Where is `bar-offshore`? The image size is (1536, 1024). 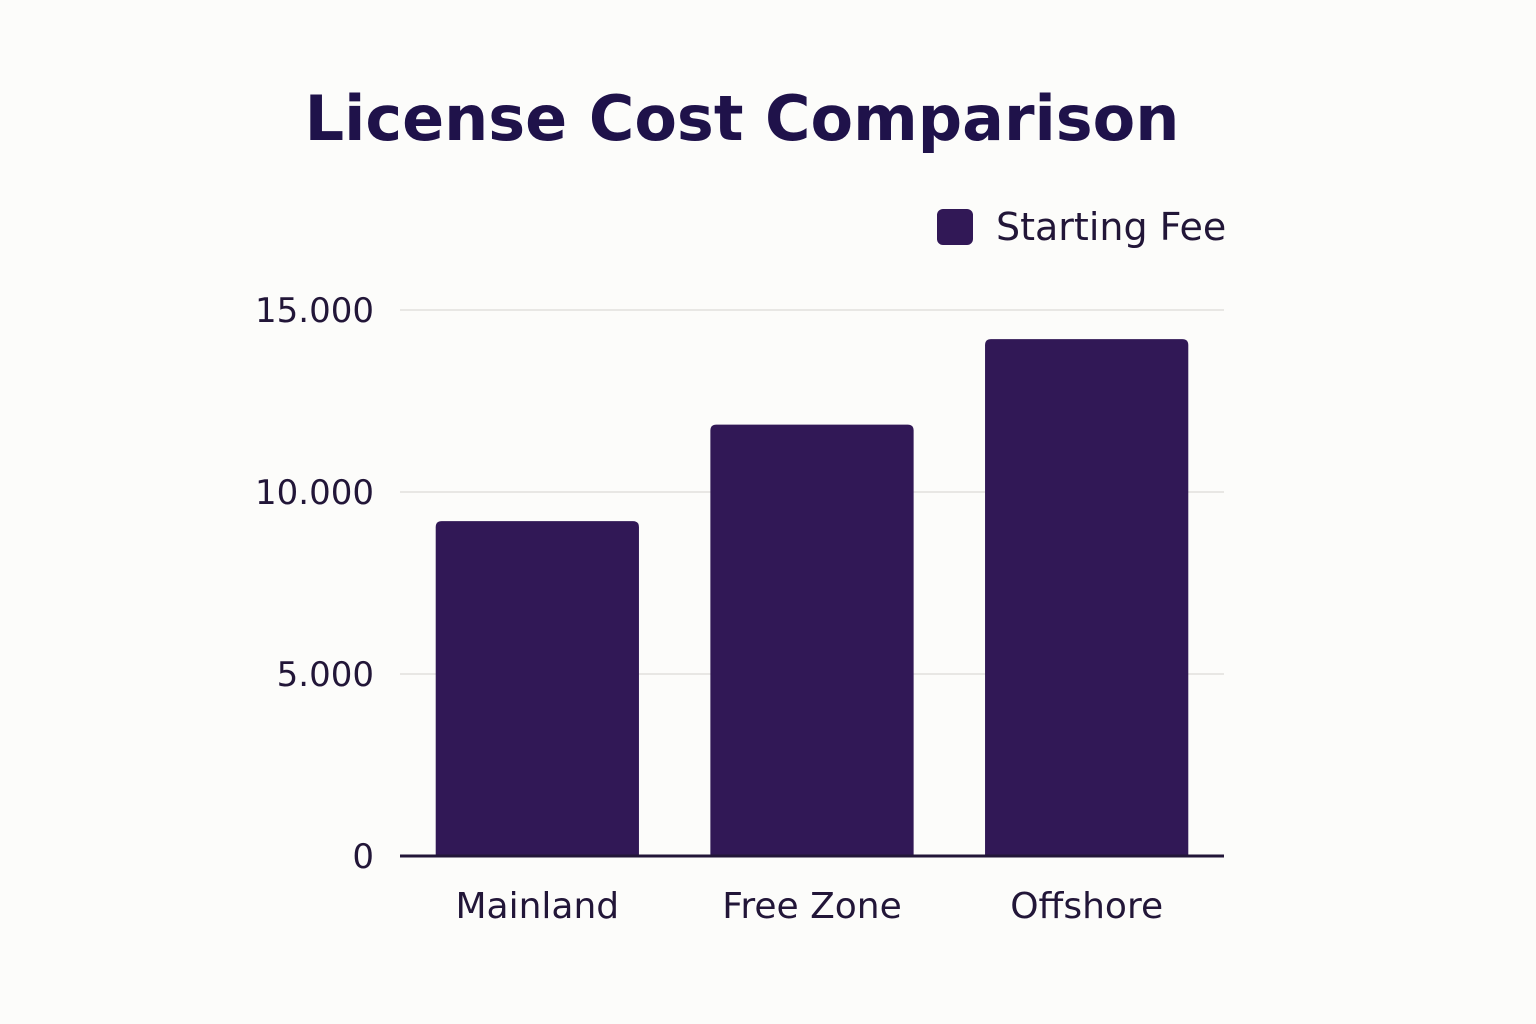 bar-offshore is located at coordinates (1087, 597).